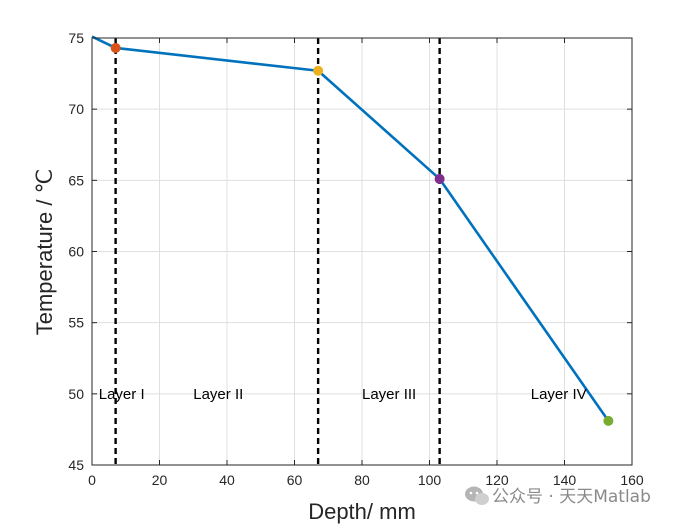 The width and height of the screenshot is (700, 525). What do you see at coordinates (559, 394) in the screenshot?
I see `layer-label: Layer IV` at bounding box center [559, 394].